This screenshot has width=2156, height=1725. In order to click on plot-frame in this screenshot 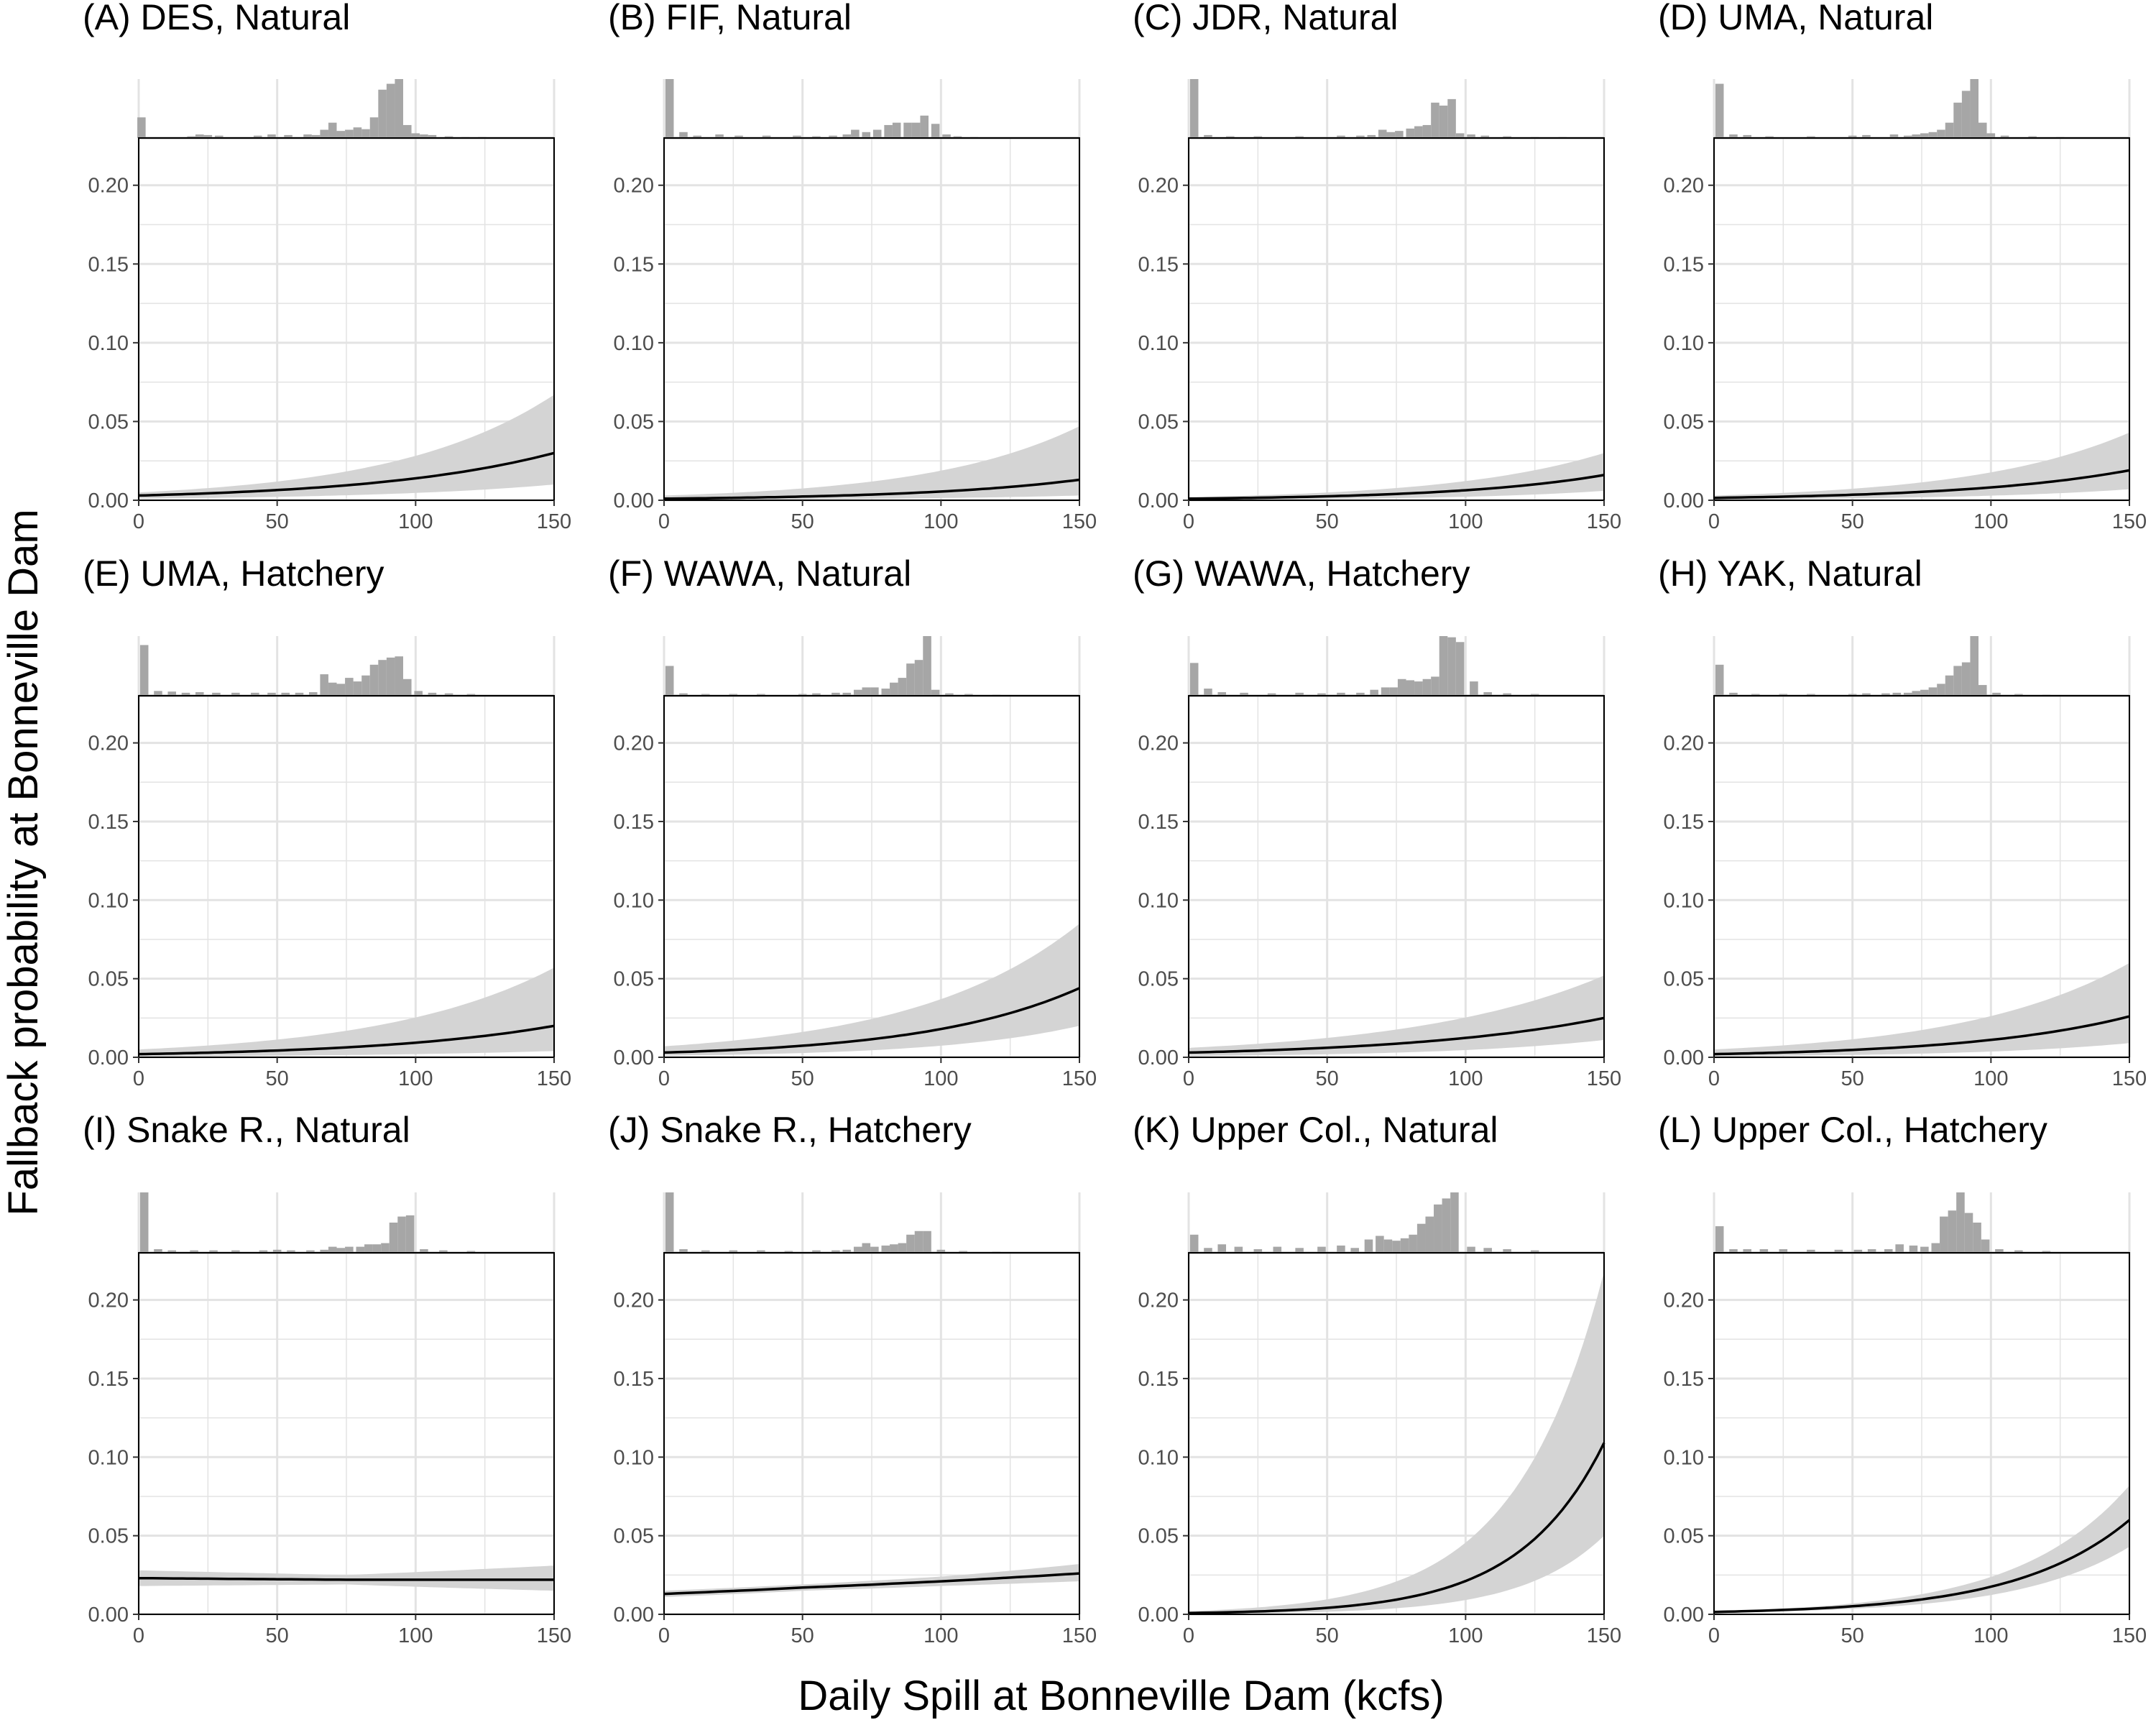, I will do `click(871, 1433)`.